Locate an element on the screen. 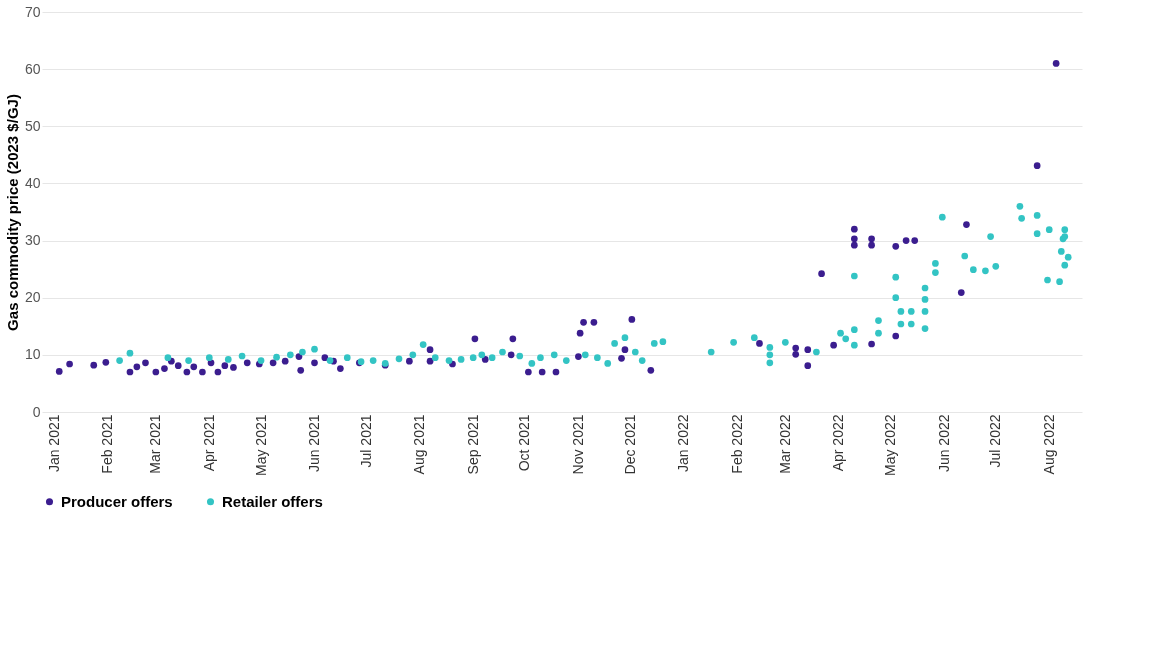 Image resolution: width=1170 pixels, height=655 pixels. y-tick-label: 30 is located at coordinates (32, 240).